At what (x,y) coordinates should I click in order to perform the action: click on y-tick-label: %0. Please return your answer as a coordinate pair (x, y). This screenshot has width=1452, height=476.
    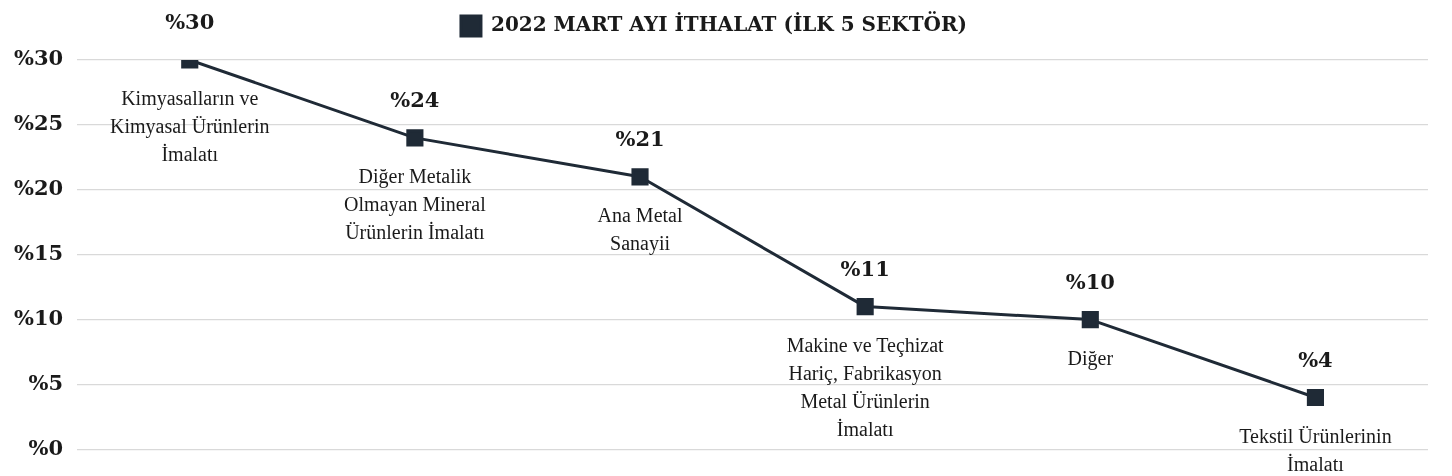
    Looking at the image, I should click on (46, 447).